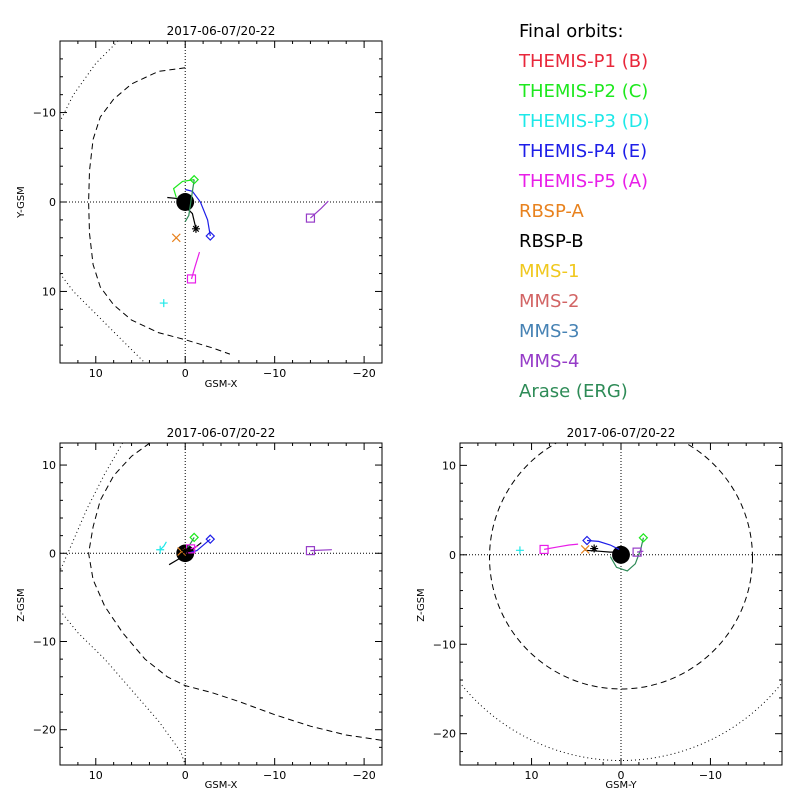  I want to click on orbit-track-themis-p5-a, so click(561, 546).